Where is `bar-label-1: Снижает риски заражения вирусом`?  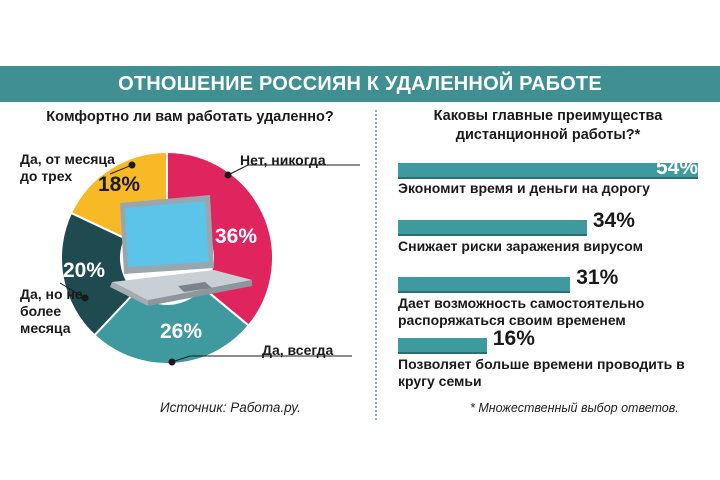 bar-label-1: Снижает риски заражения вирусом is located at coordinates (520, 246).